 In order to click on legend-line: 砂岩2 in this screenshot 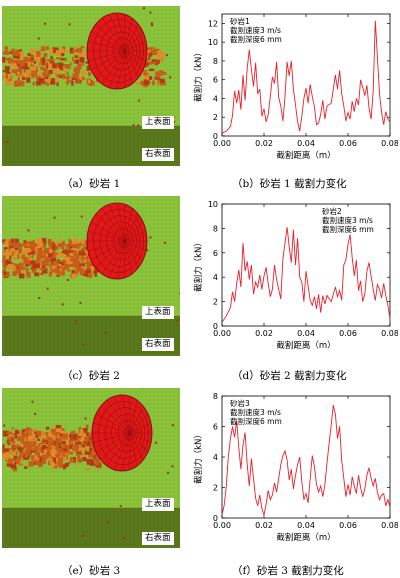, I will do `click(332, 211)`.